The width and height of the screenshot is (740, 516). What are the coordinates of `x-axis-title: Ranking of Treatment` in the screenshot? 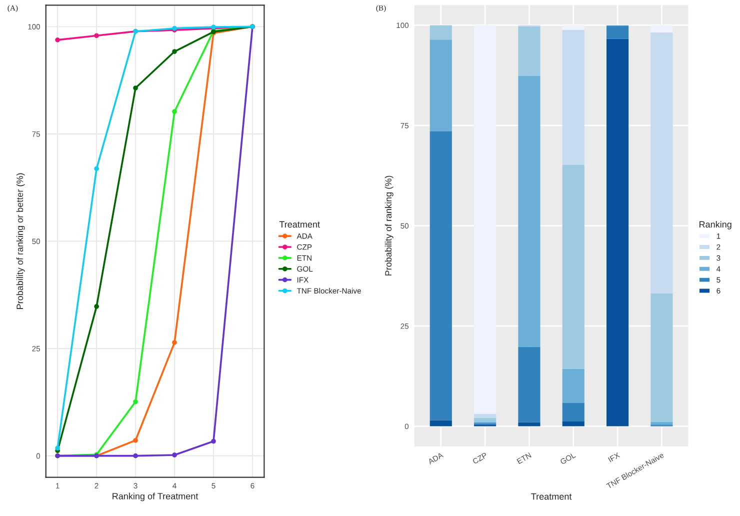 It's located at (155, 497).